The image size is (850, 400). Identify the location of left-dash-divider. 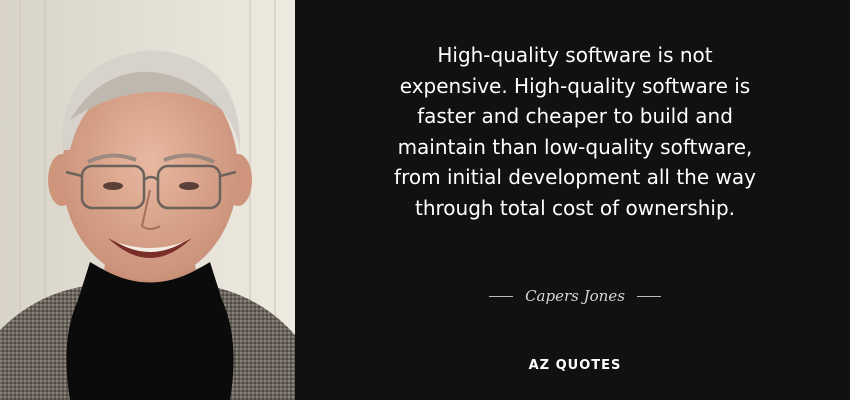
(501, 296).